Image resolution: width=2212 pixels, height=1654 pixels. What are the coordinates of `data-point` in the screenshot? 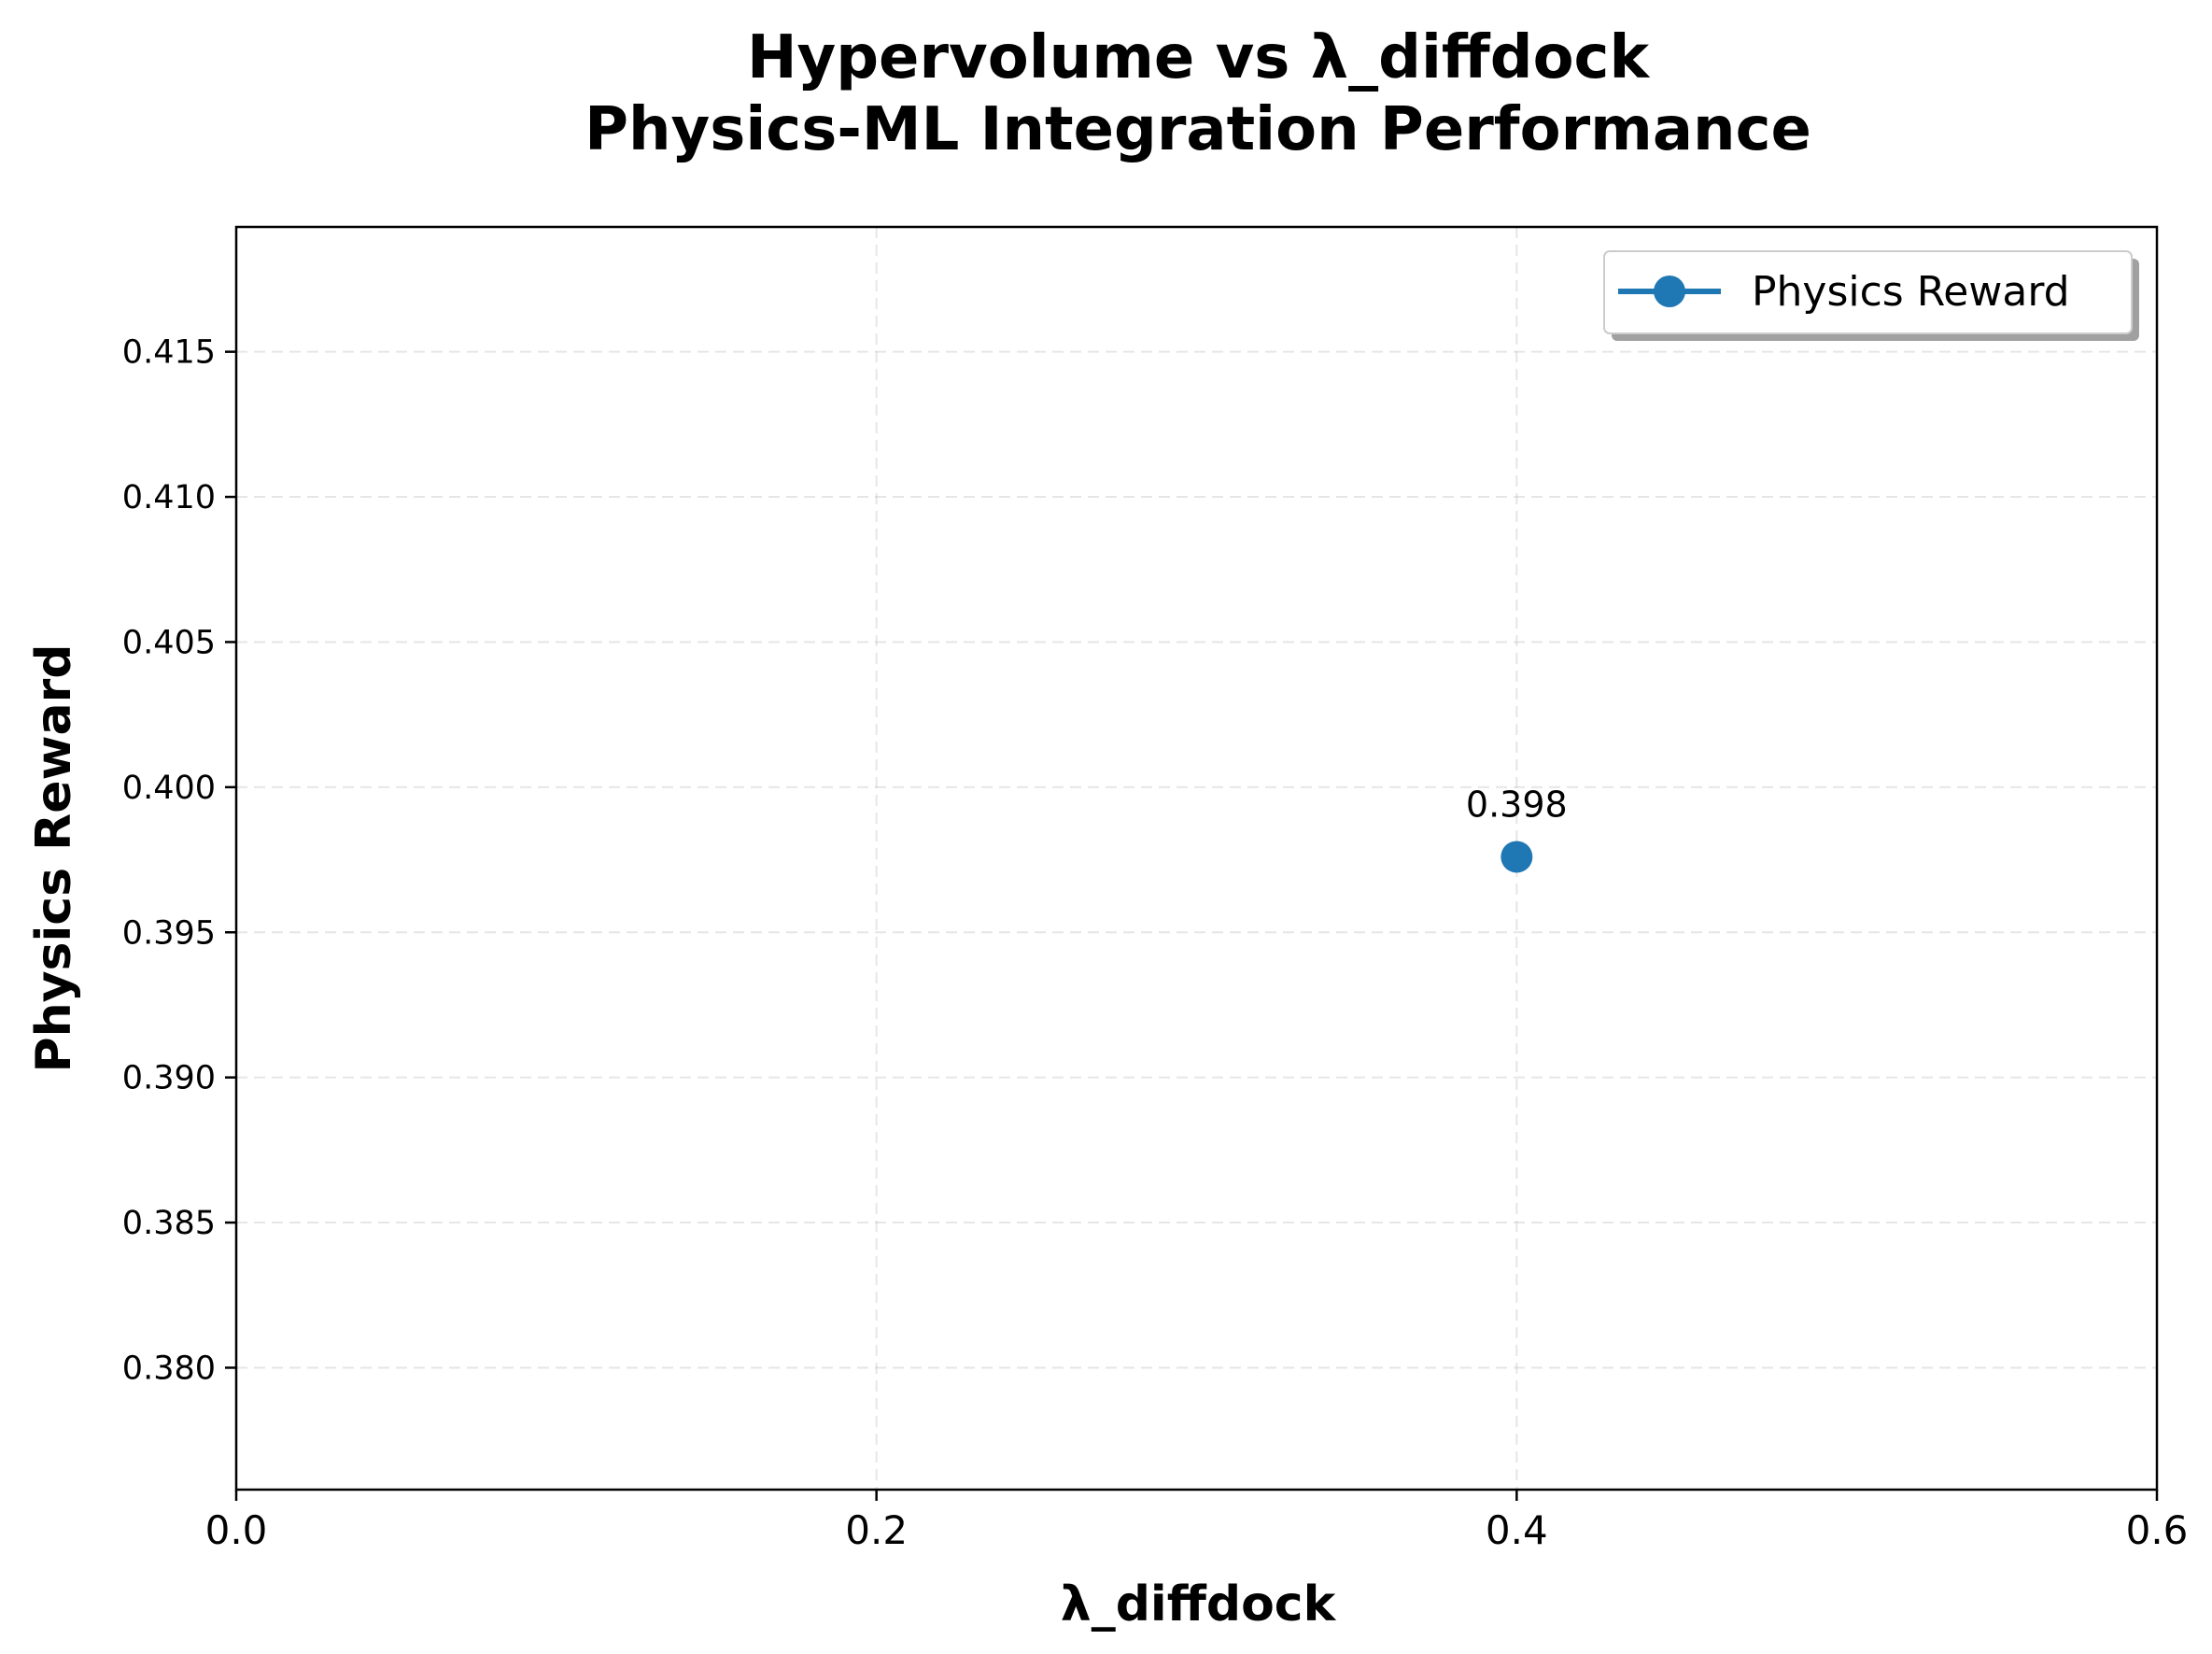 It's located at (1516, 857).